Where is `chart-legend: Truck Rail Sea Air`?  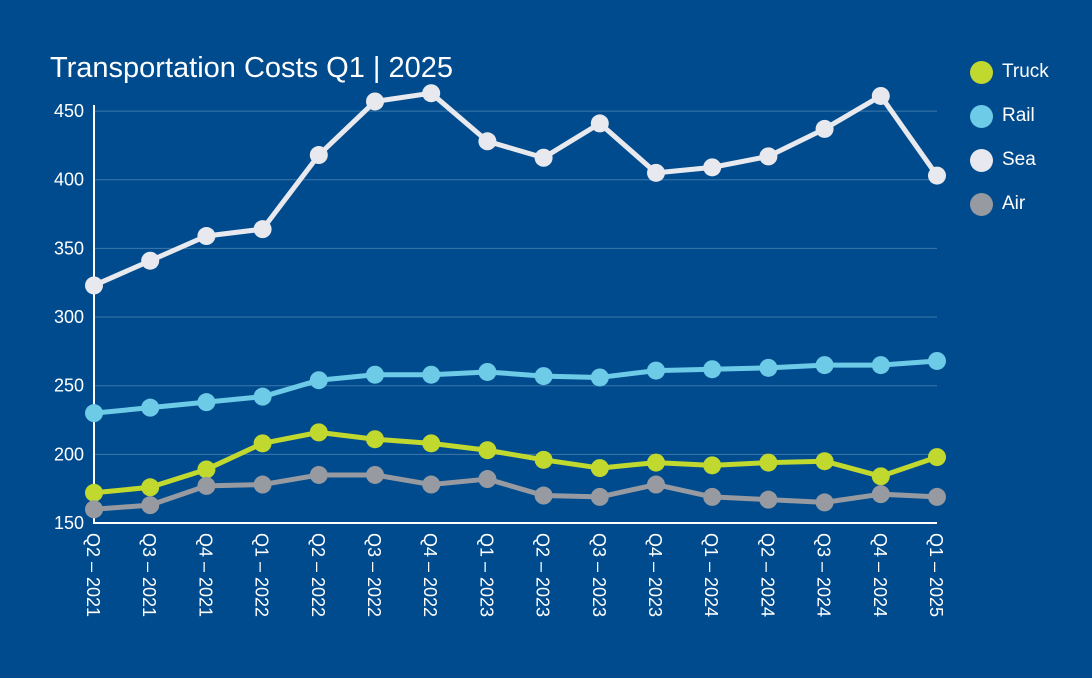
chart-legend: Truck Rail Sea Air is located at coordinates (1009, 138).